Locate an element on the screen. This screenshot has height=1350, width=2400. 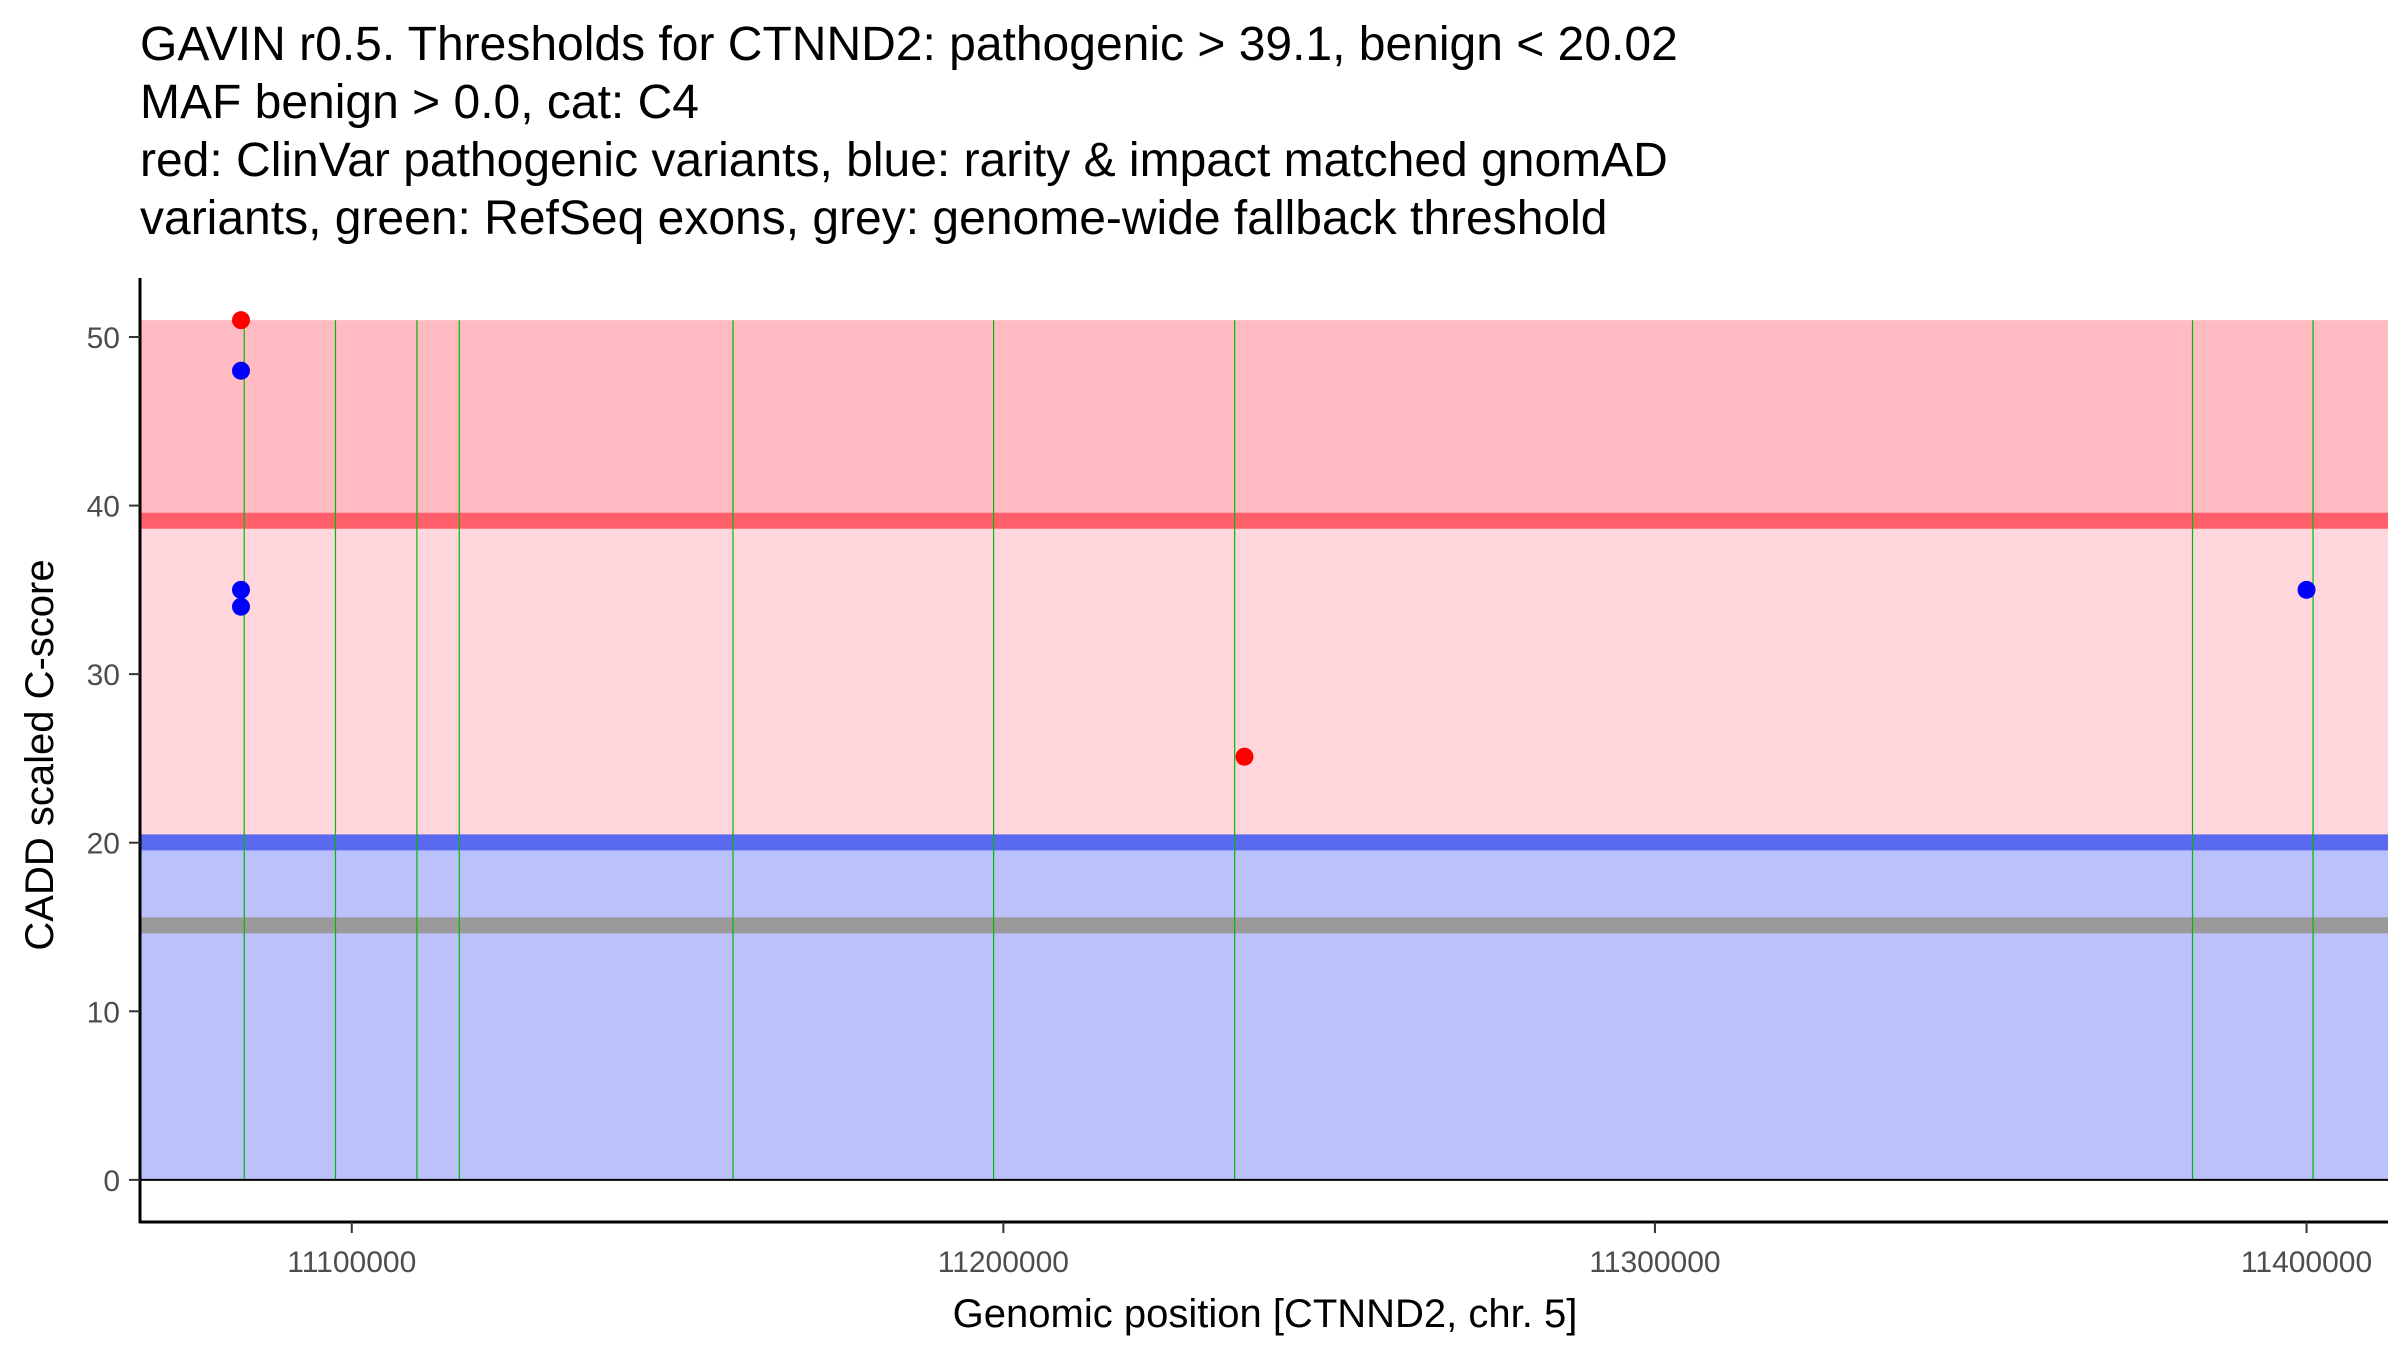
x-tick-label-1: 11200000 is located at coordinates (1003, 1262).